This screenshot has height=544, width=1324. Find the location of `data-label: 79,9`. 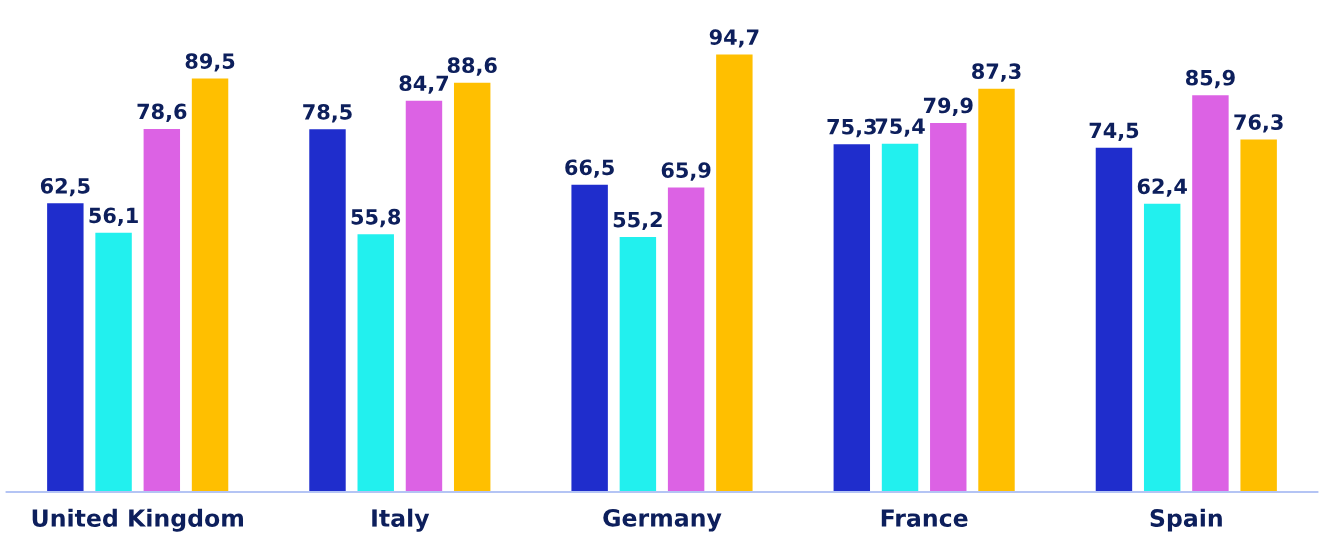

data-label: 79,9 is located at coordinates (948, 106).